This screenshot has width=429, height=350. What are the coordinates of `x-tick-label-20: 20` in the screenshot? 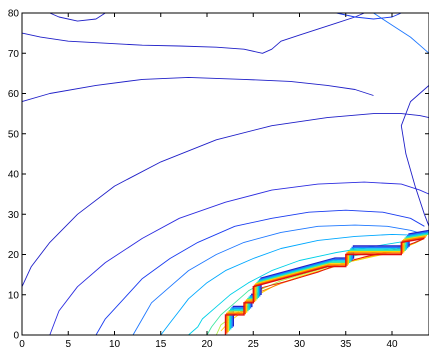 It's located at (207, 344).